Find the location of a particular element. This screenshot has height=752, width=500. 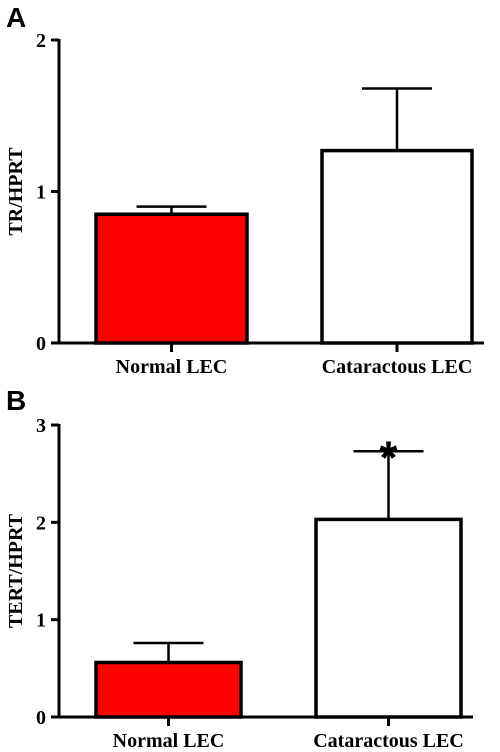

y-axis-label: TERT/HPRT is located at coordinates (16, 570).